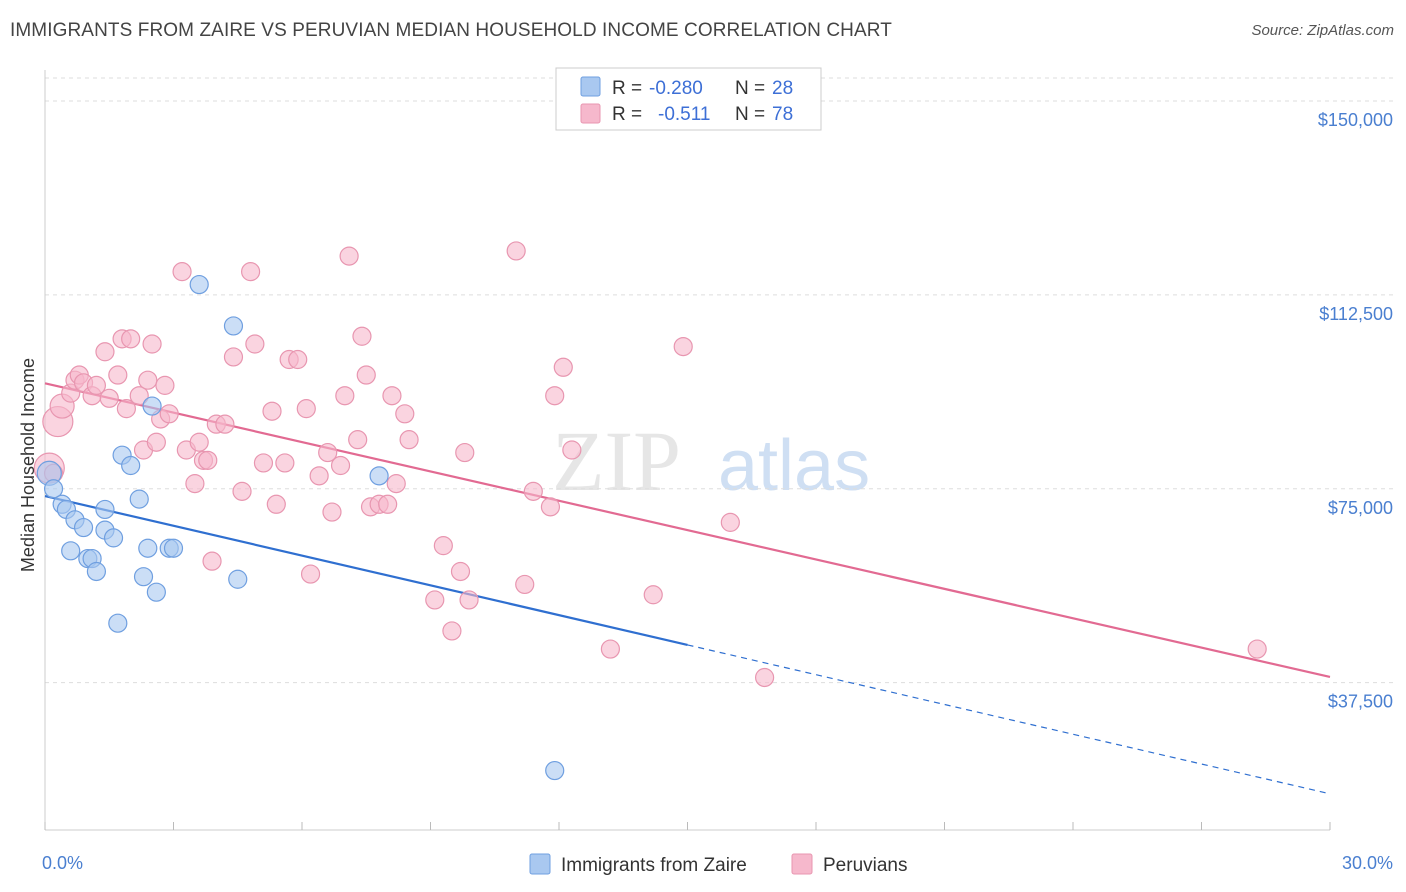  I want to click on x-tick-label-0: 0.0%, so click(62, 863).